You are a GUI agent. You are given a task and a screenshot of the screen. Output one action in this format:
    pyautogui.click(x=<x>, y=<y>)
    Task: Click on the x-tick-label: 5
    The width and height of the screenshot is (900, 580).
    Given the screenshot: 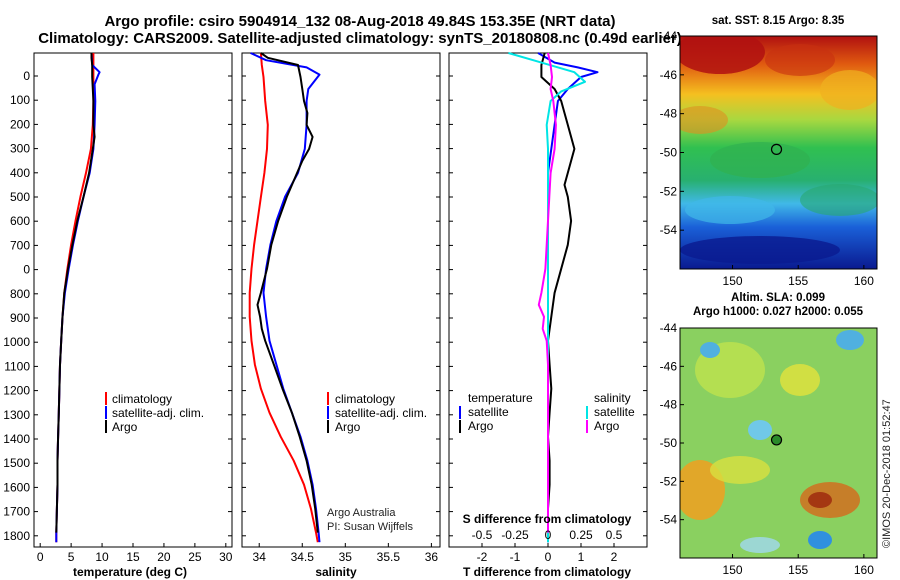 What is the action you would take?
    pyautogui.click(x=71, y=557)
    